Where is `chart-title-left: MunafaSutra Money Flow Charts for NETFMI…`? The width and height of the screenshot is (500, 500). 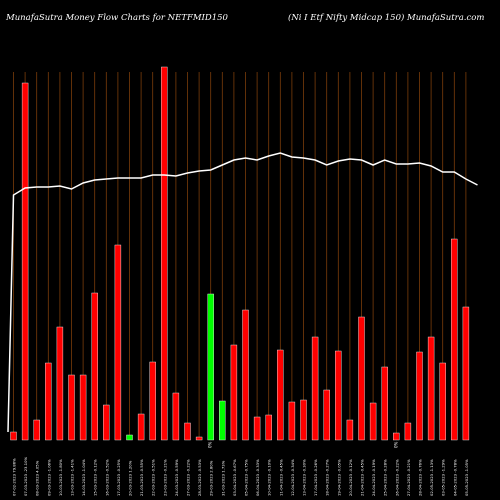
chart-title-left: MunafaSutra Money Flow Charts for NETFMI… is located at coordinates (117, 18).